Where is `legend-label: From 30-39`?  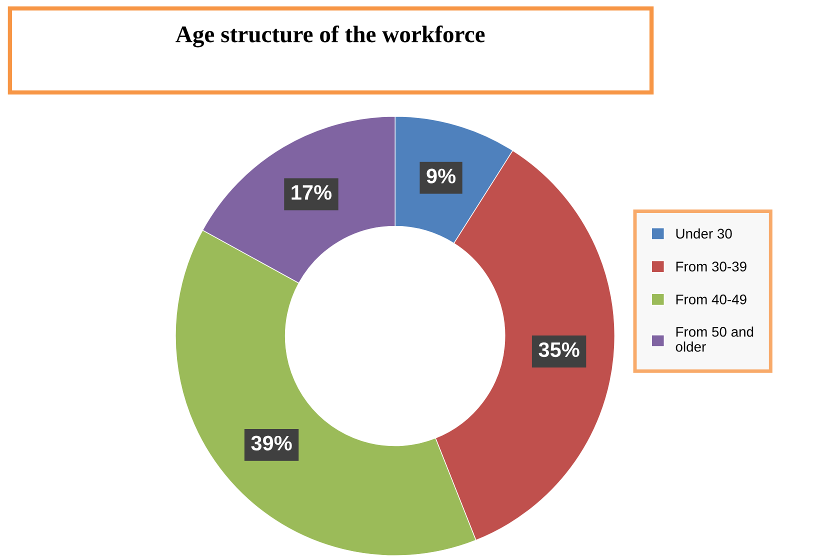 legend-label: From 30-39 is located at coordinates (711, 267).